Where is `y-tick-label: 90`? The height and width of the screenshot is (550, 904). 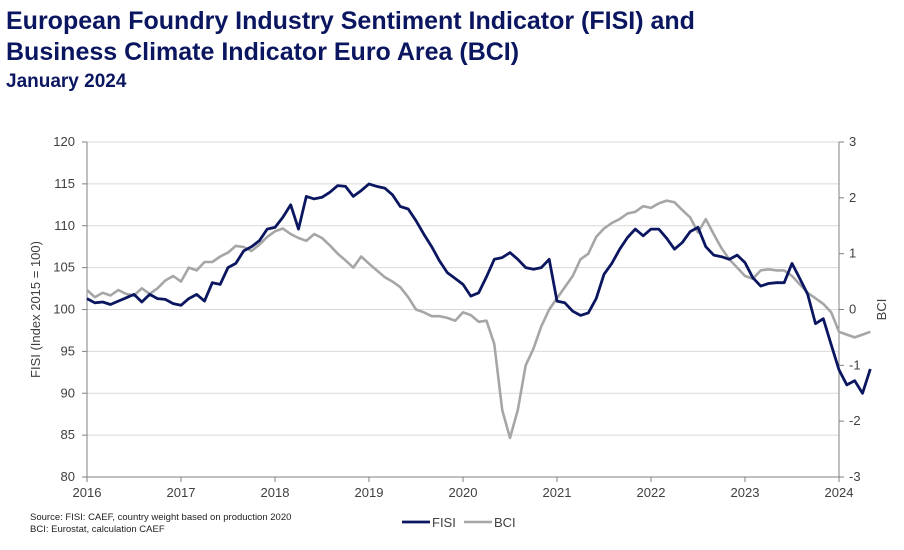 y-tick-label: 90 is located at coordinates (68, 392).